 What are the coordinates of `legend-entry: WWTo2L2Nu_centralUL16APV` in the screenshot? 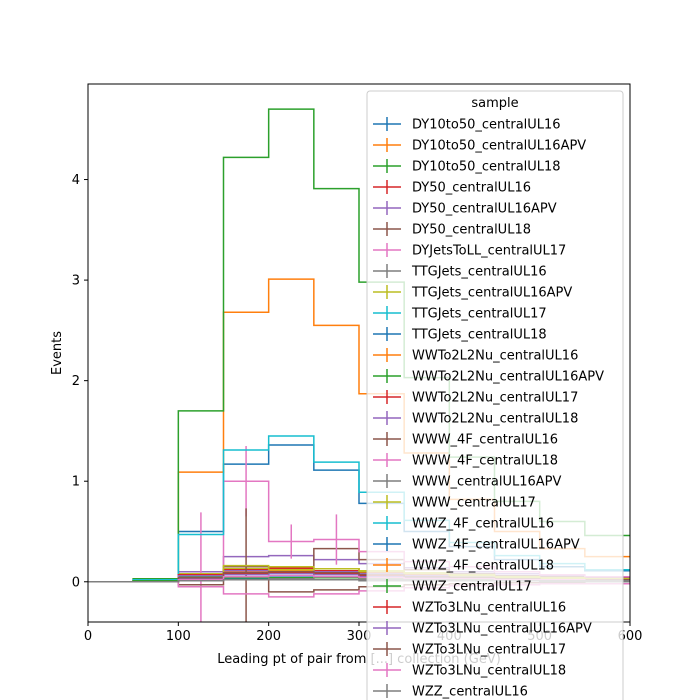 It's located at (488, 377).